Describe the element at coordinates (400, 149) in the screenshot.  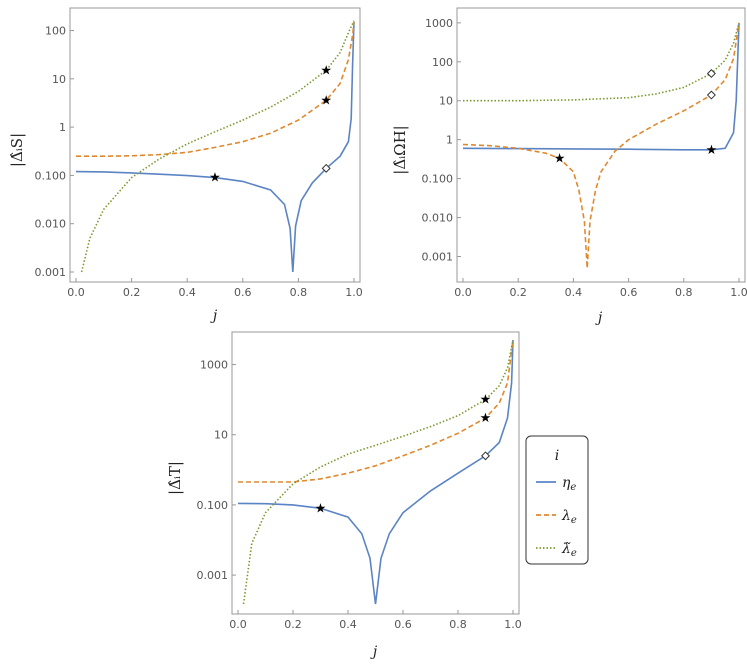
I see `y-axis-label: |Δ̂ᵢΩH|` at that location.